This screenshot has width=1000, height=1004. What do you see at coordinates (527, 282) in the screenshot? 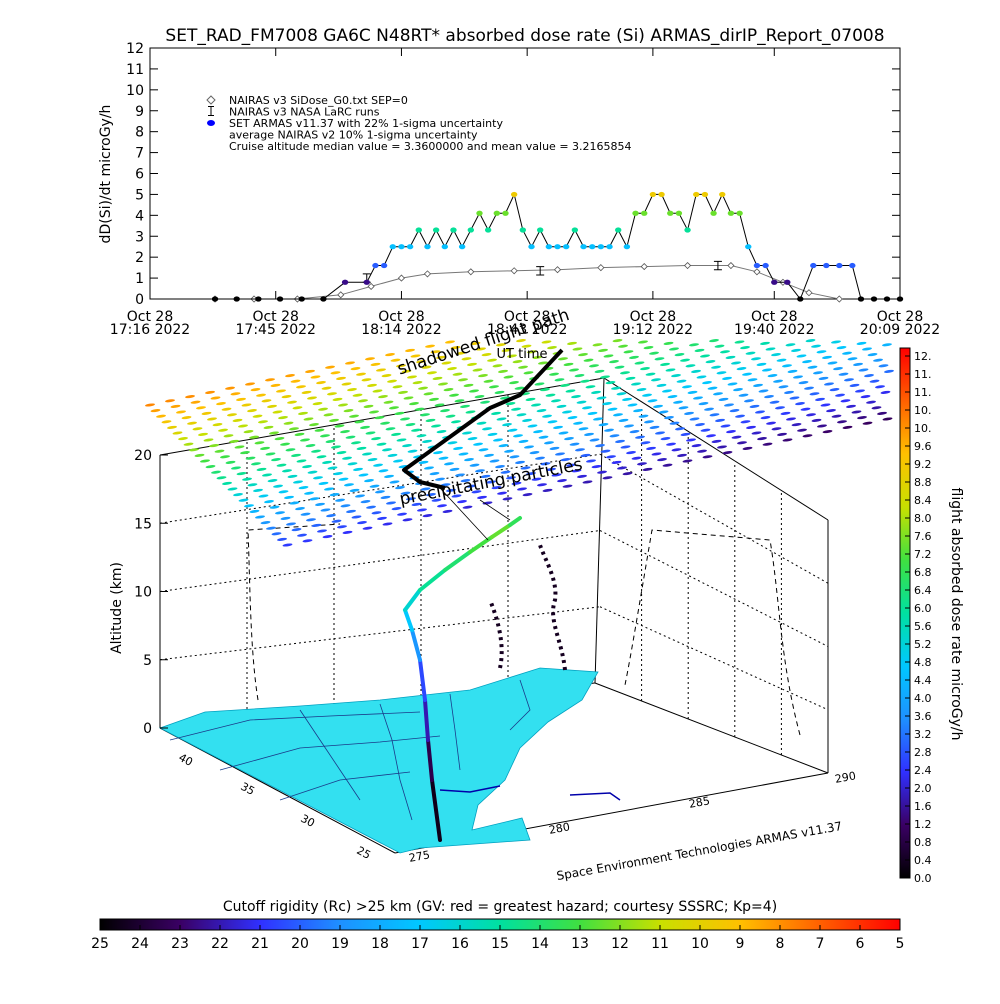
I see `nairas-v3-line` at bounding box center [527, 282].